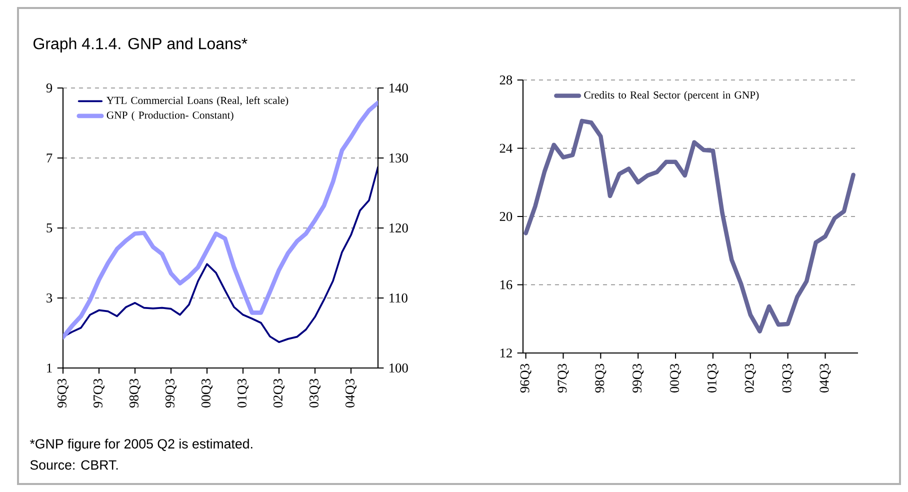 The height and width of the screenshot is (492, 908). What do you see at coordinates (506, 353) in the screenshot?
I see `y-tick-label: 12` at bounding box center [506, 353].